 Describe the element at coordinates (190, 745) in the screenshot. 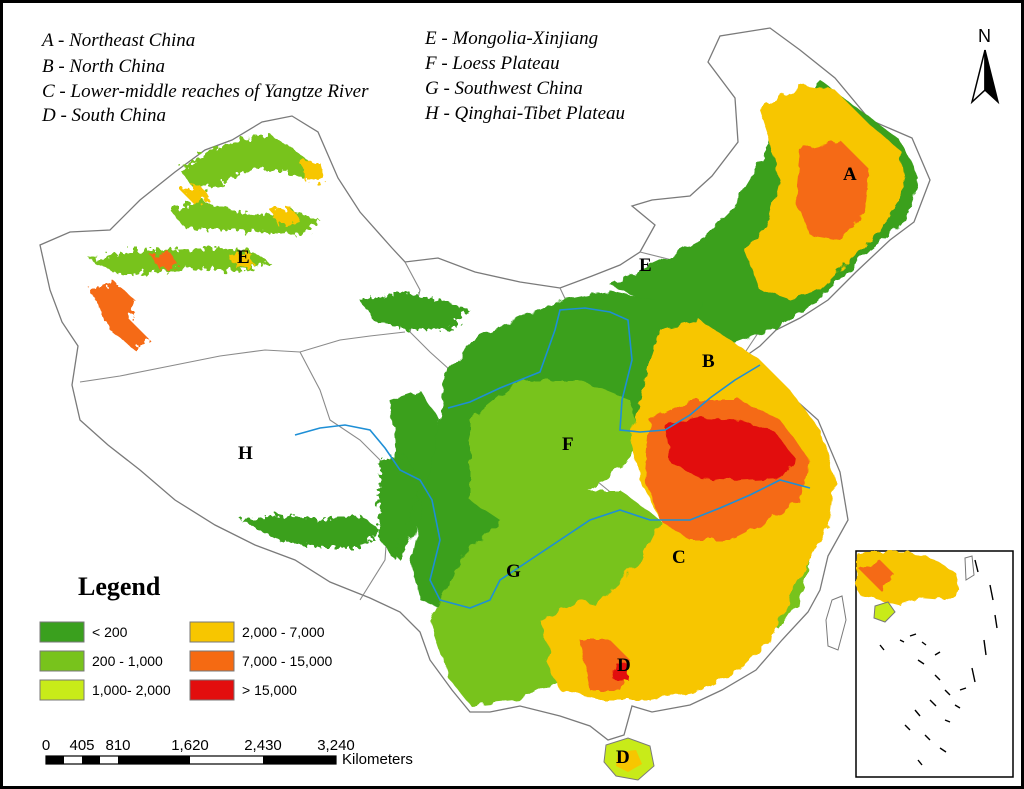

I see `scale-tick-4: 1,620` at that location.